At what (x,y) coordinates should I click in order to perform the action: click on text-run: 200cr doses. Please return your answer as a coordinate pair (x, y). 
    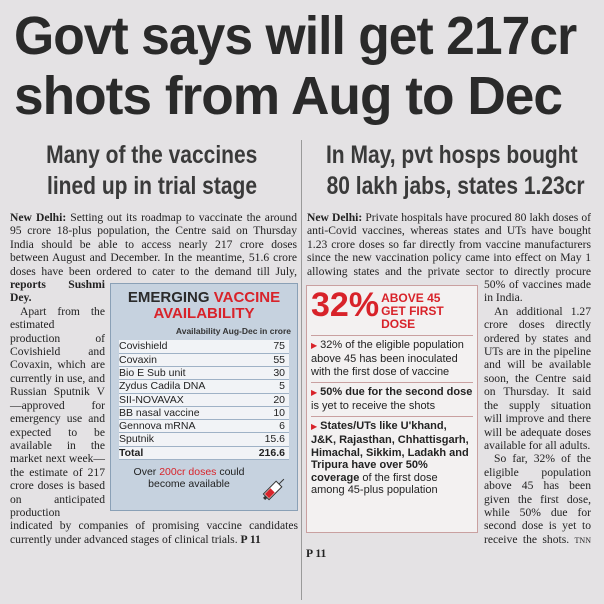
    Looking at the image, I should click on (188, 472).